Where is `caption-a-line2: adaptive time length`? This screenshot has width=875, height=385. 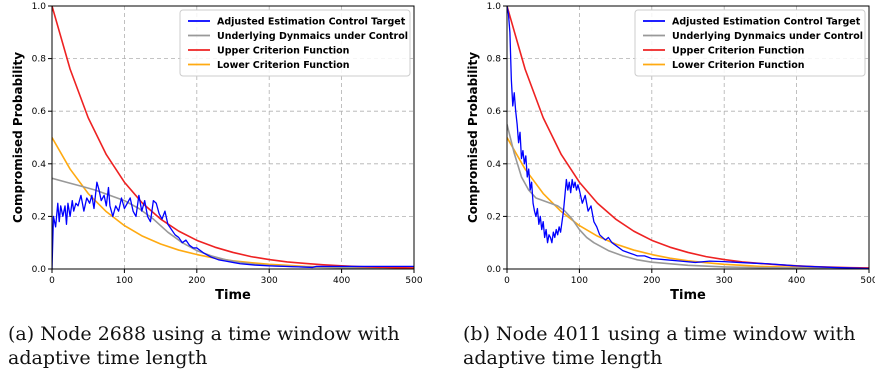
caption-a-line2: adaptive time length is located at coordinates (108, 358).